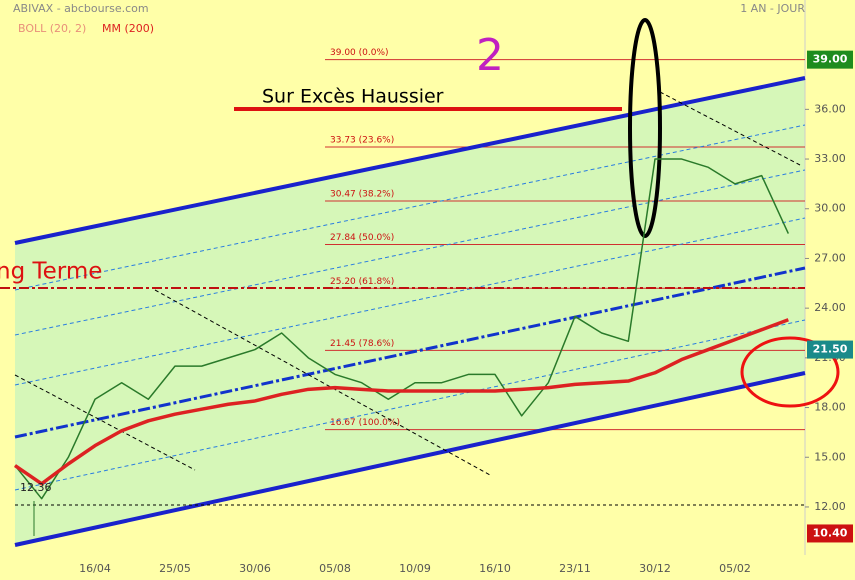 This screenshot has width=855, height=580. I want to click on x-tick-label: 05/08, so click(335, 568).